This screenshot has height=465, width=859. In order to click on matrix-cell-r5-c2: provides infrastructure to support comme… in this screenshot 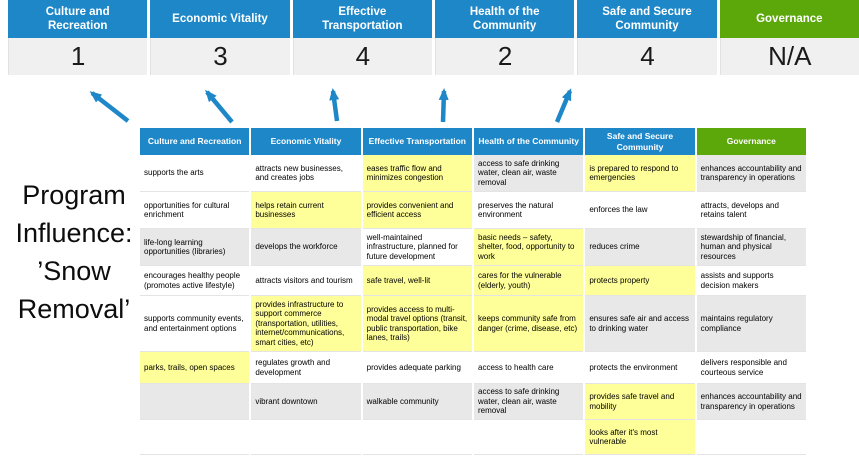, I will do `click(306, 324)`.